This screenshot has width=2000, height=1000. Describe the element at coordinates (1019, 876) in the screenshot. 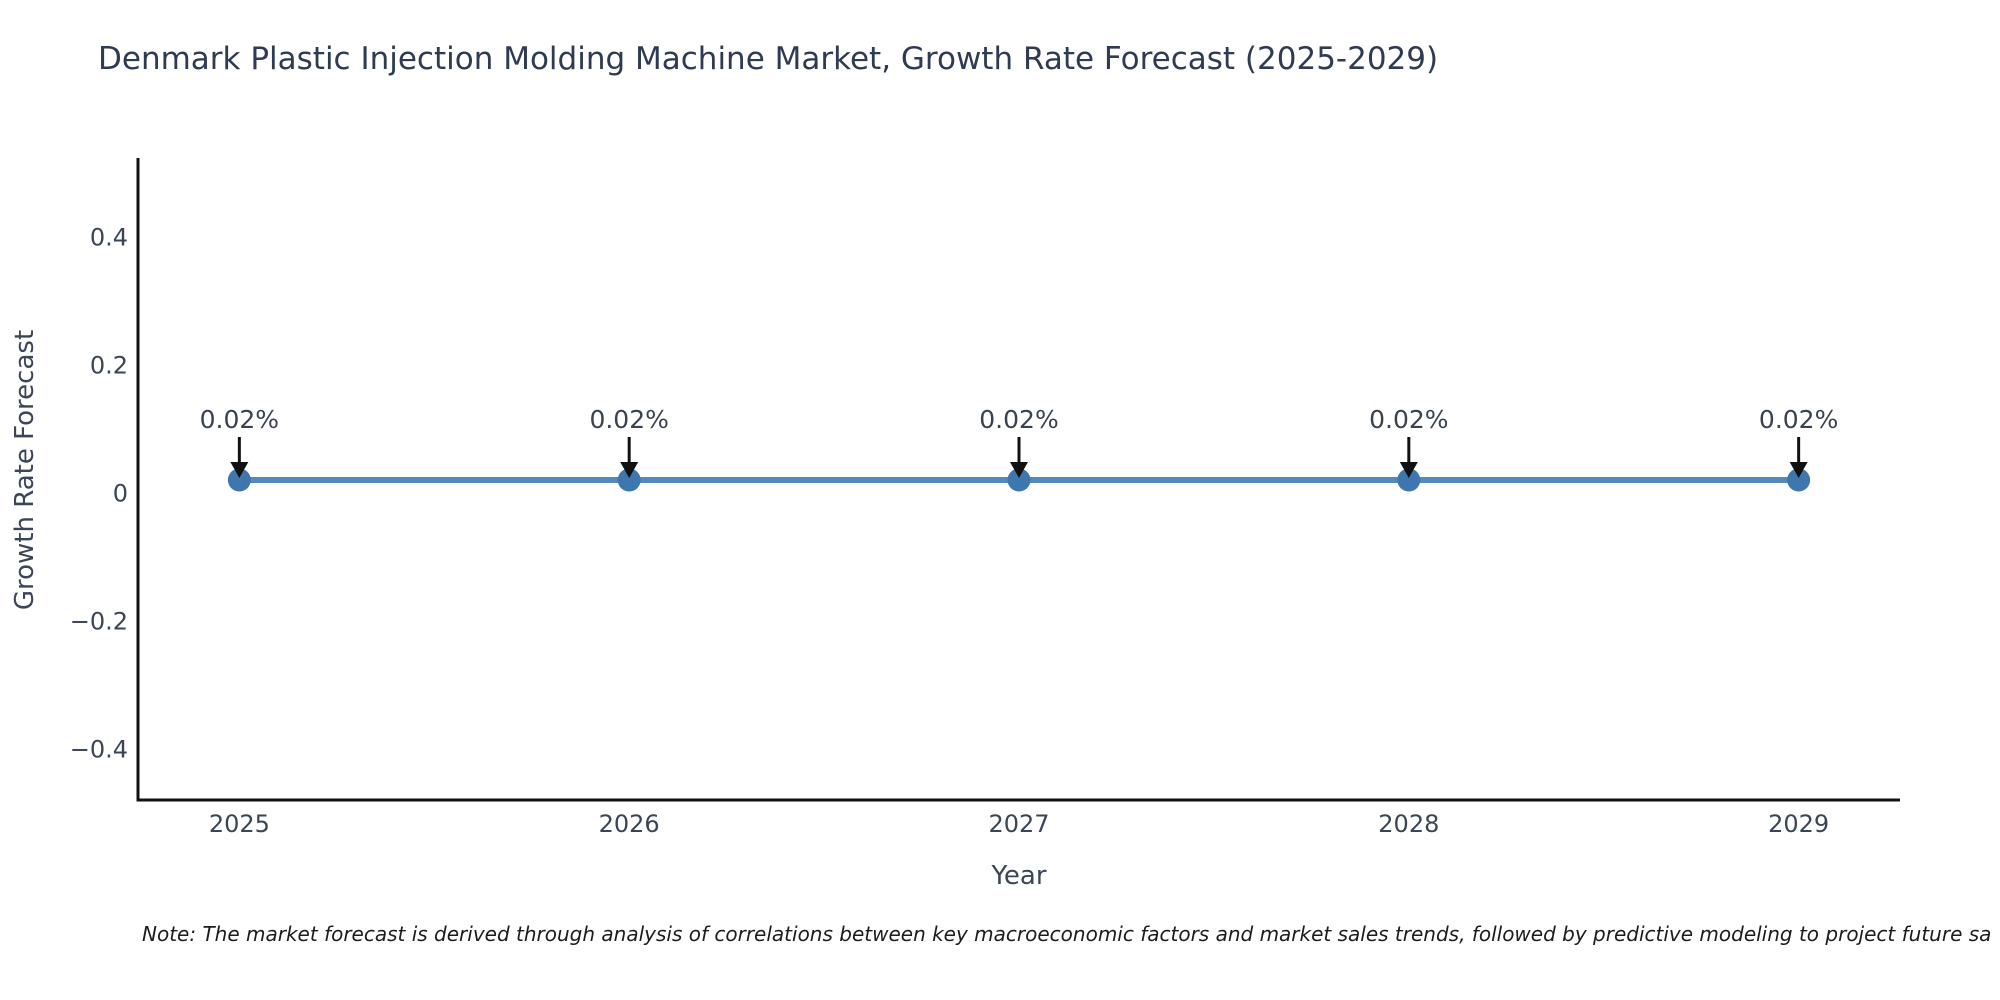

I see `x-axis-label: Year` at that location.